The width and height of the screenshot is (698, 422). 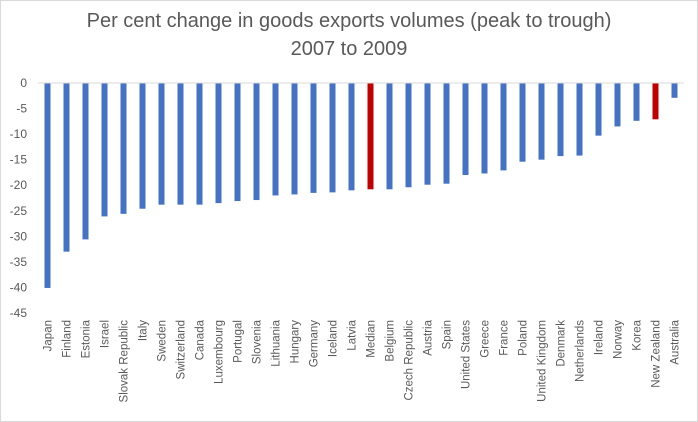 I want to click on bar-spain, so click(x=446, y=133).